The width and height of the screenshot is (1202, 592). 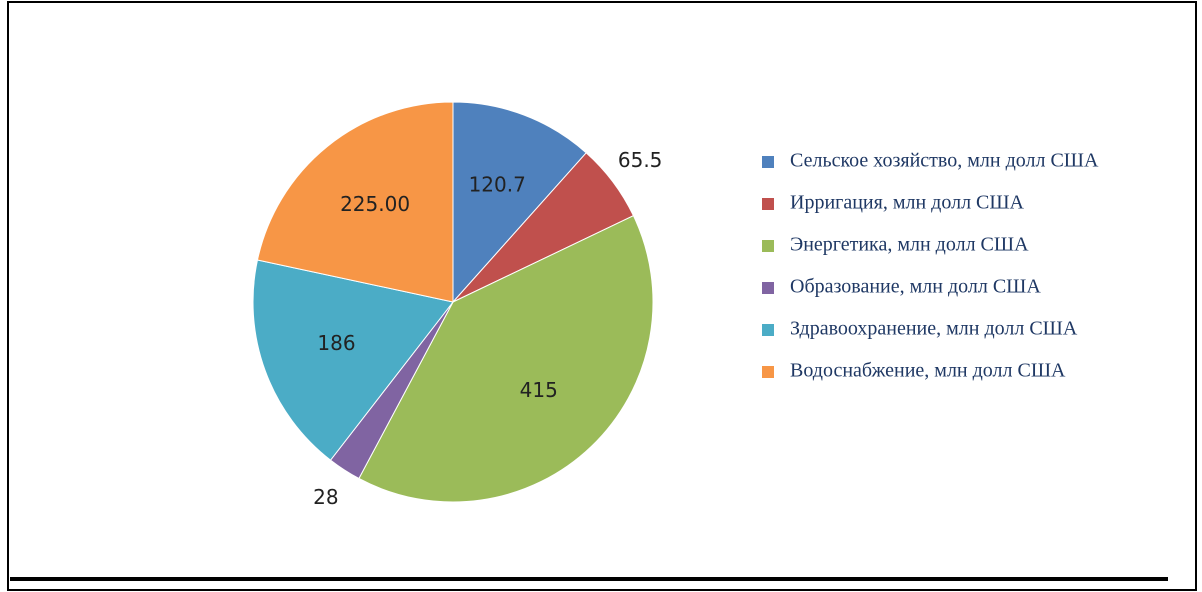 What do you see at coordinates (497, 185) in the screenshot?
I see `data-label: 120.7` at bounding box center [497, 185].